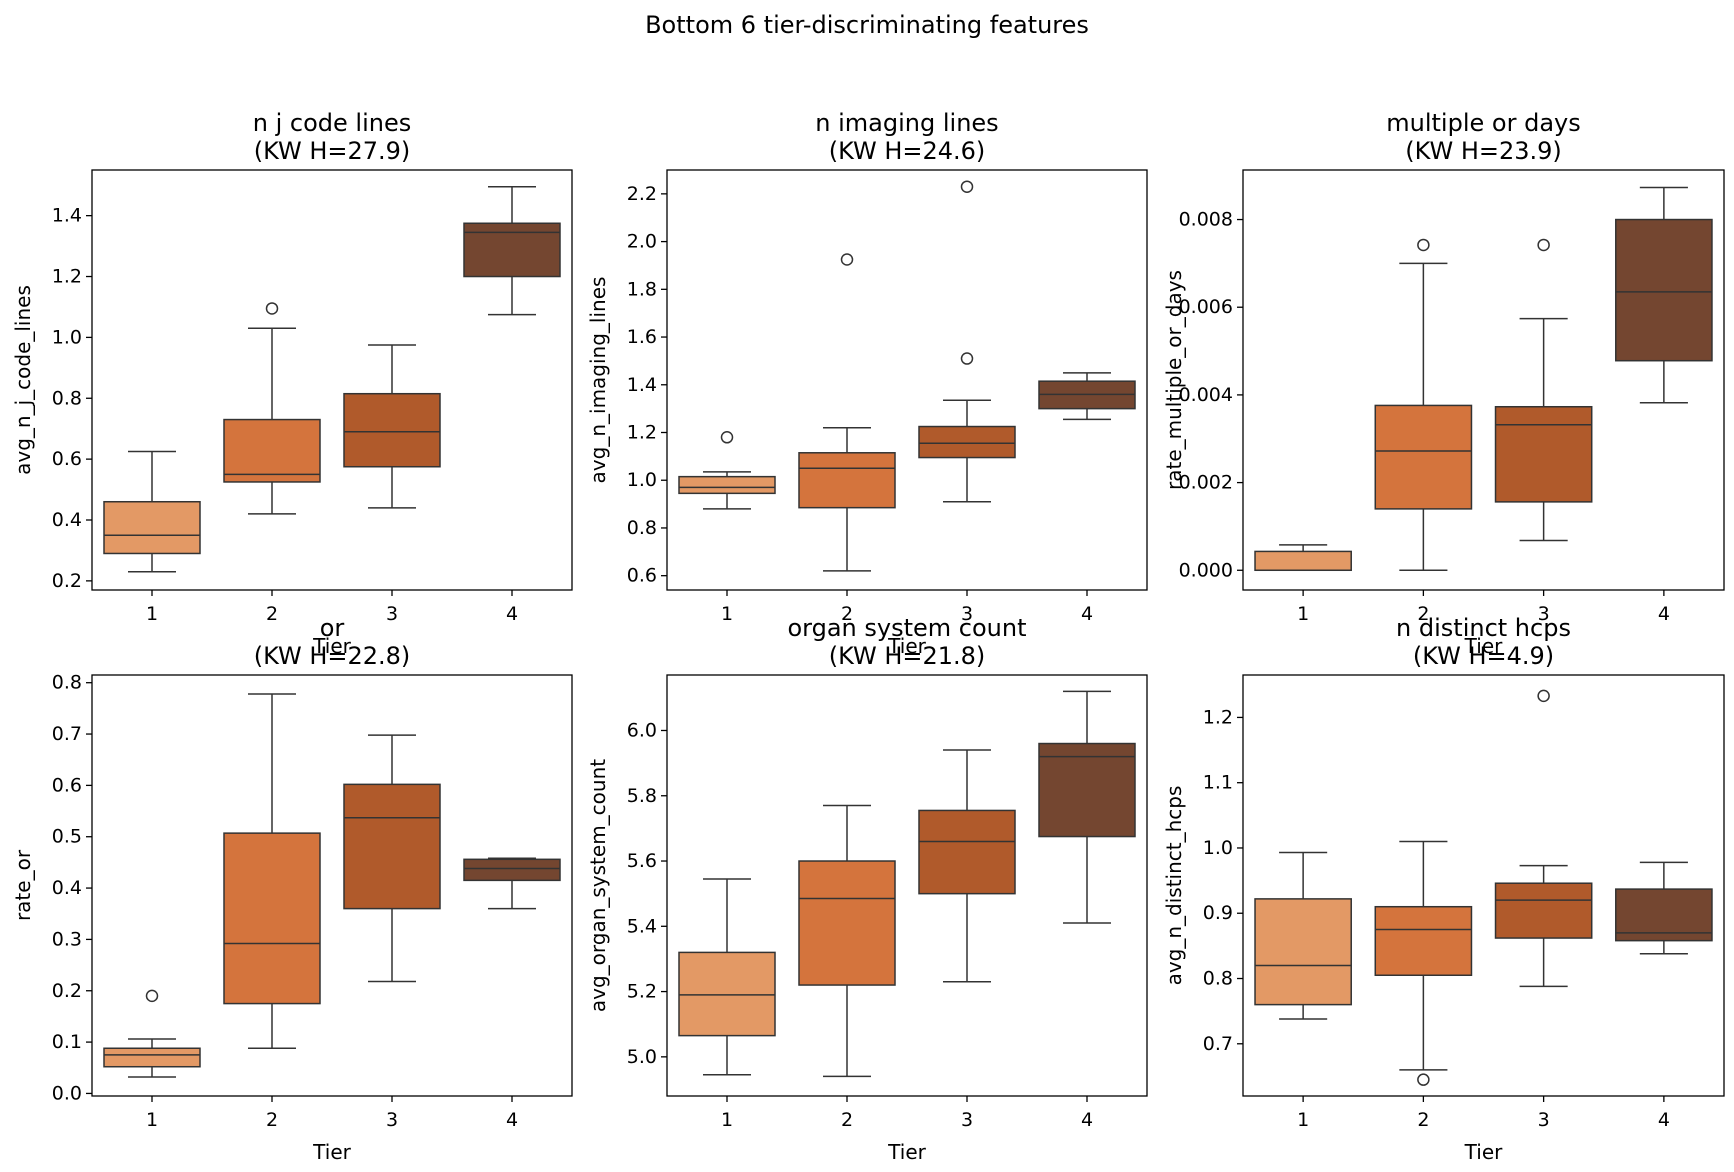 The width and height of the screenshot is (1734, 1172). I want to click on subplot-title: n distinct hcps, so click(1483, 628).